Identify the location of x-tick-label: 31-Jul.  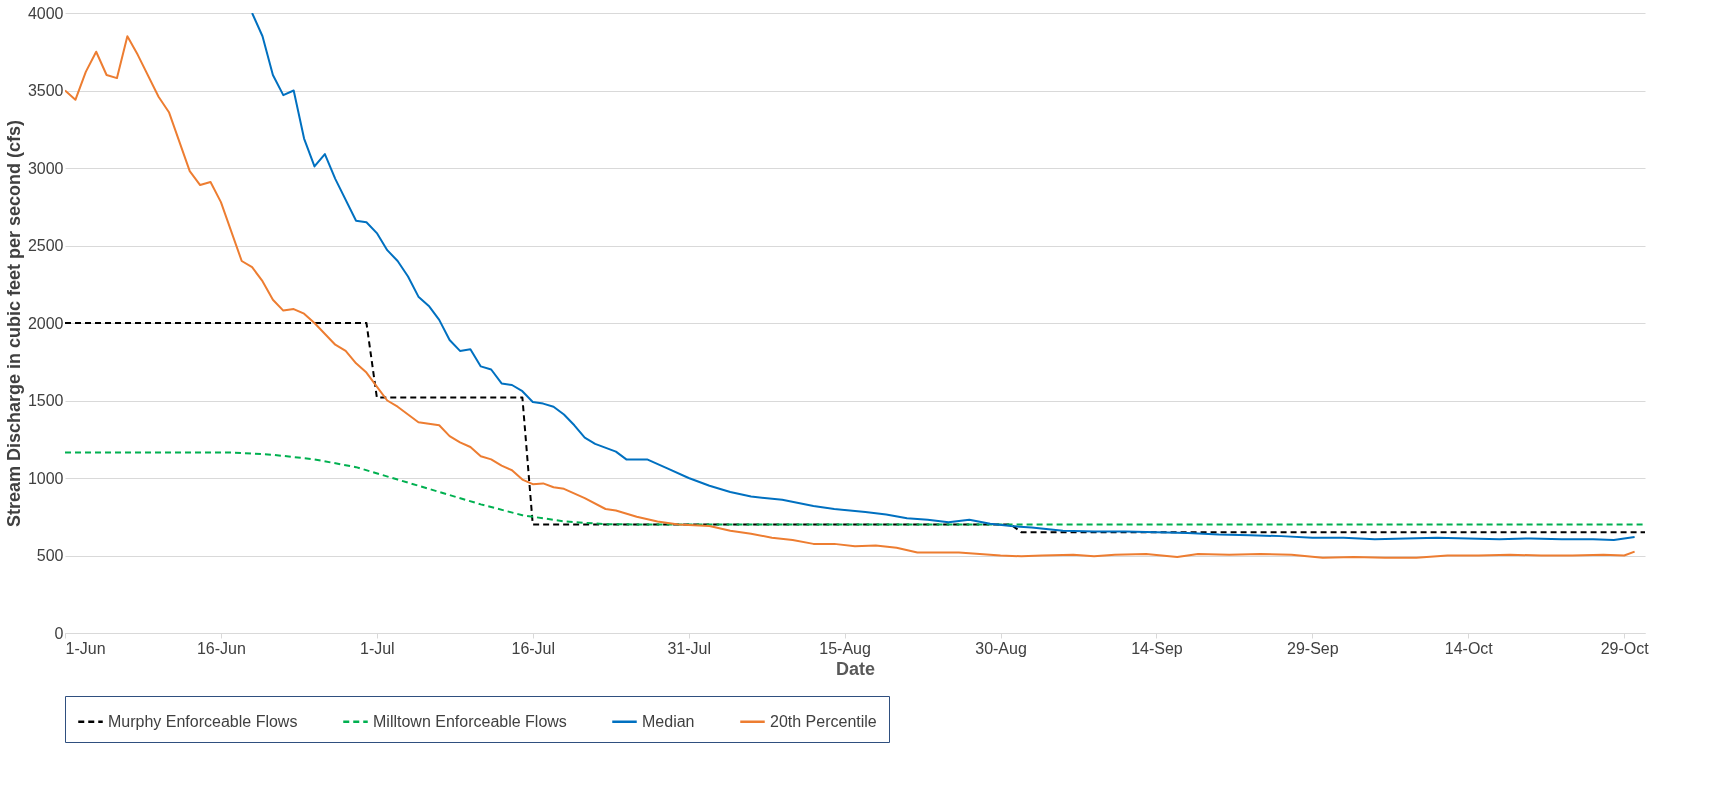
(689, 648).